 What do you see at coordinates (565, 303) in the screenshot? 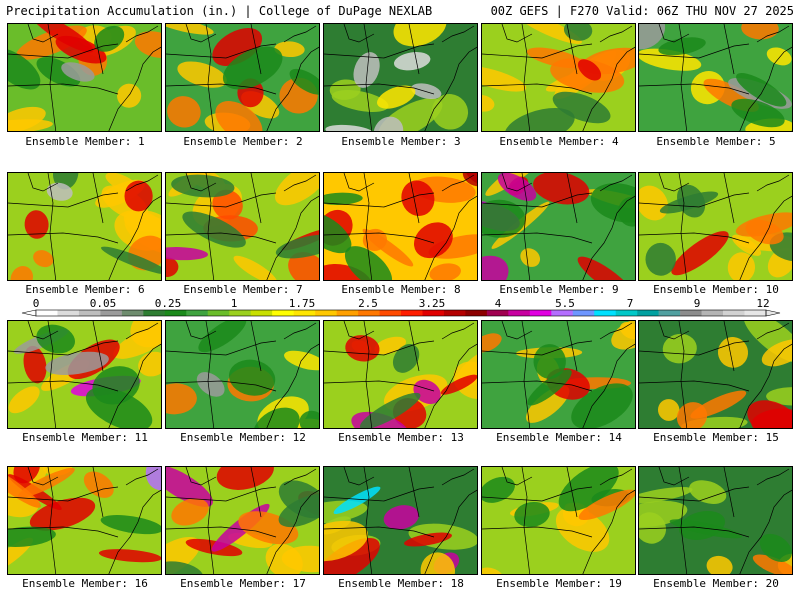
I see `colorbar-tick-label: 5.5` at bounding box center [565, 303].